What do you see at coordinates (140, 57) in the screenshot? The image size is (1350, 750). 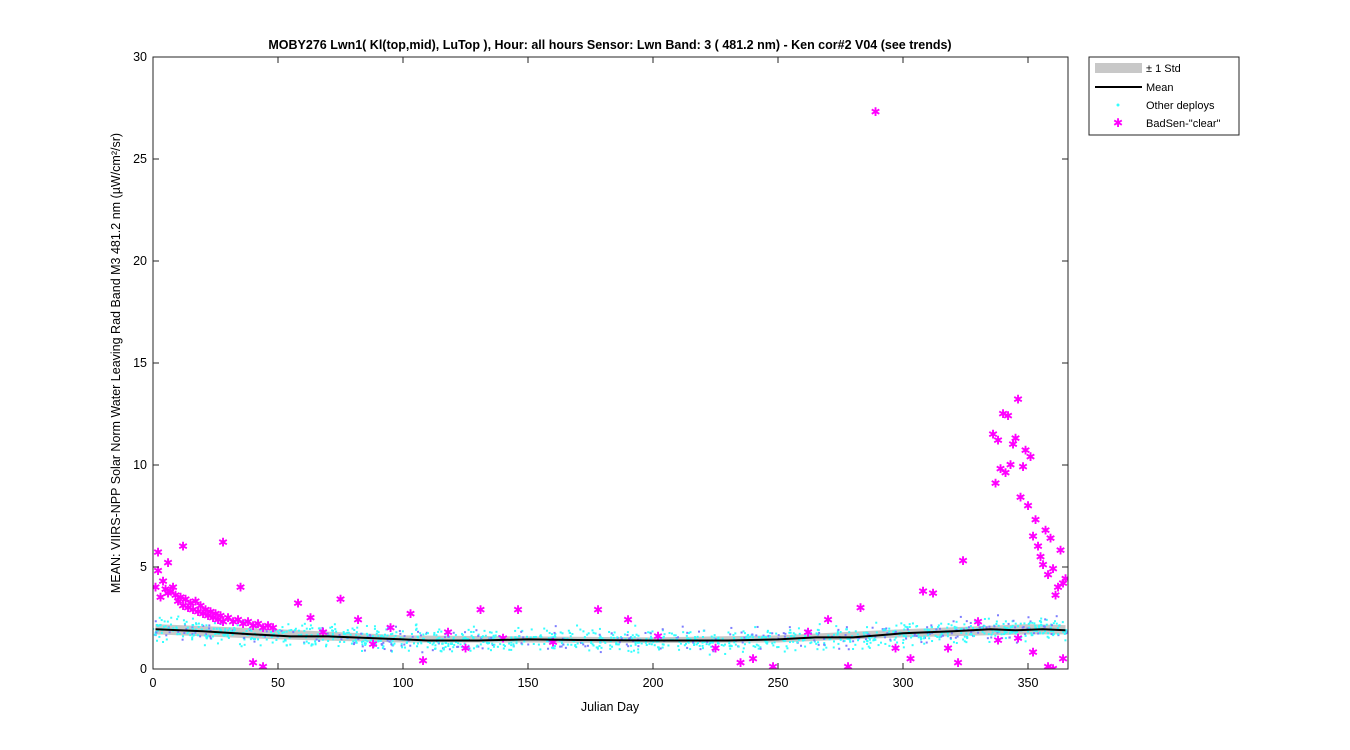 I see `y-tick-label: 30` at bounding box center [140, 57].